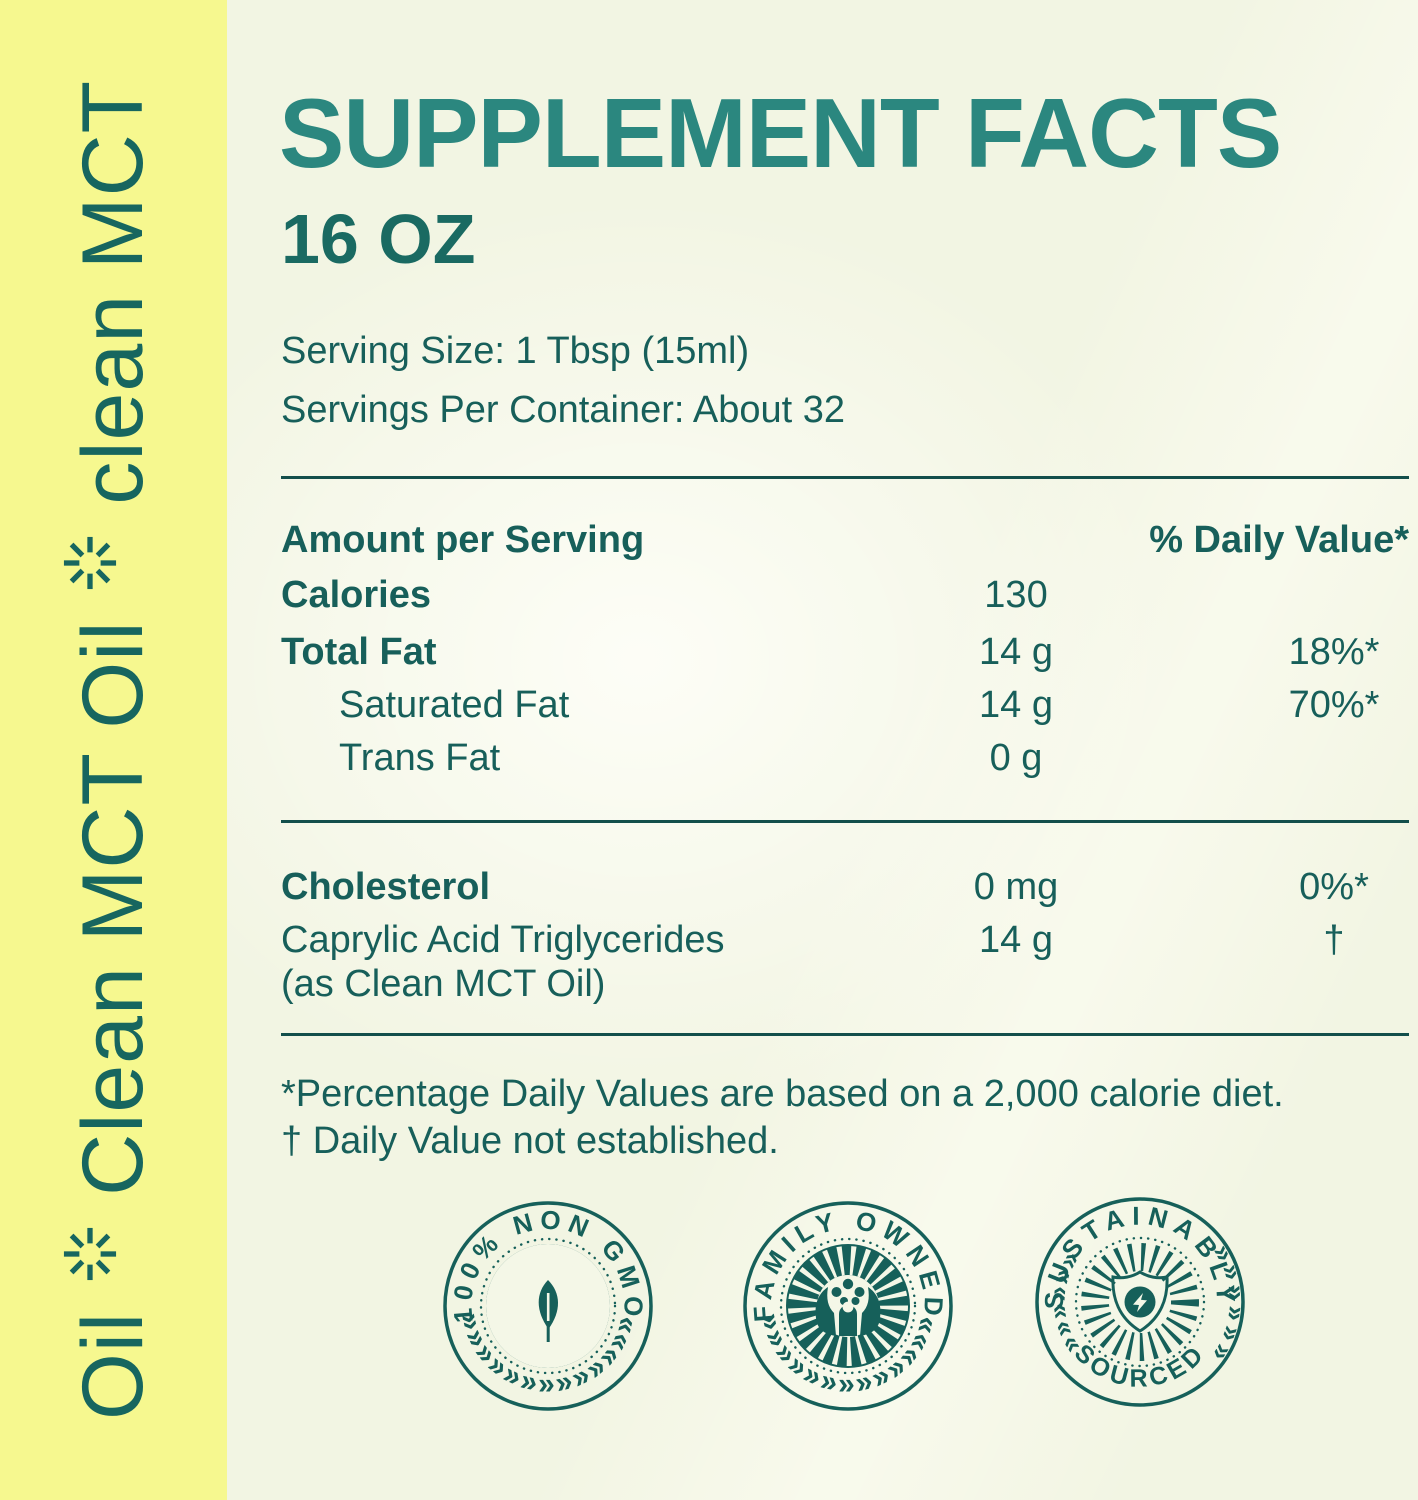  What do you see at coordinates (1334, 887) in the screenshot?
I see `nutrient-daily-value: 0%*` at bounding box center [1334, 887].